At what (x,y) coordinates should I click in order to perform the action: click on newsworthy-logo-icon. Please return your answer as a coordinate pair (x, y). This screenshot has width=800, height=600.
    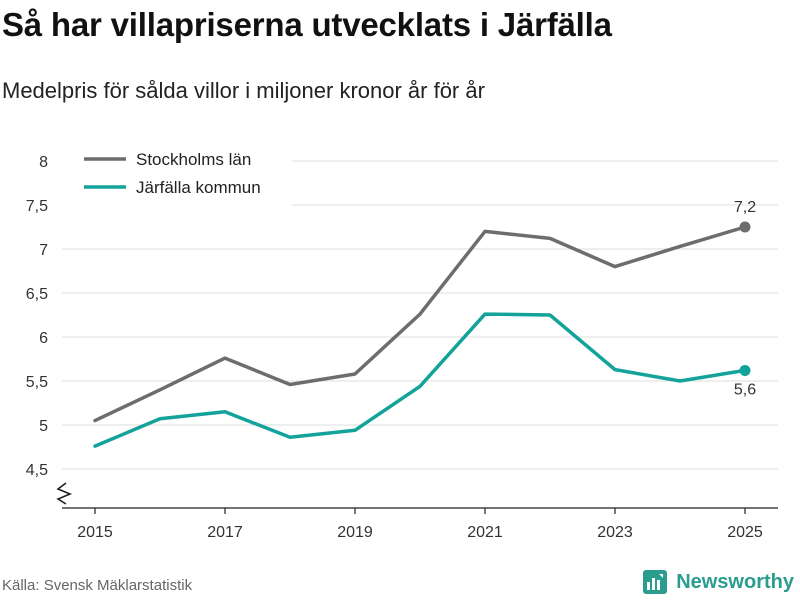
    Looking at the image, I should click on (655, 582).